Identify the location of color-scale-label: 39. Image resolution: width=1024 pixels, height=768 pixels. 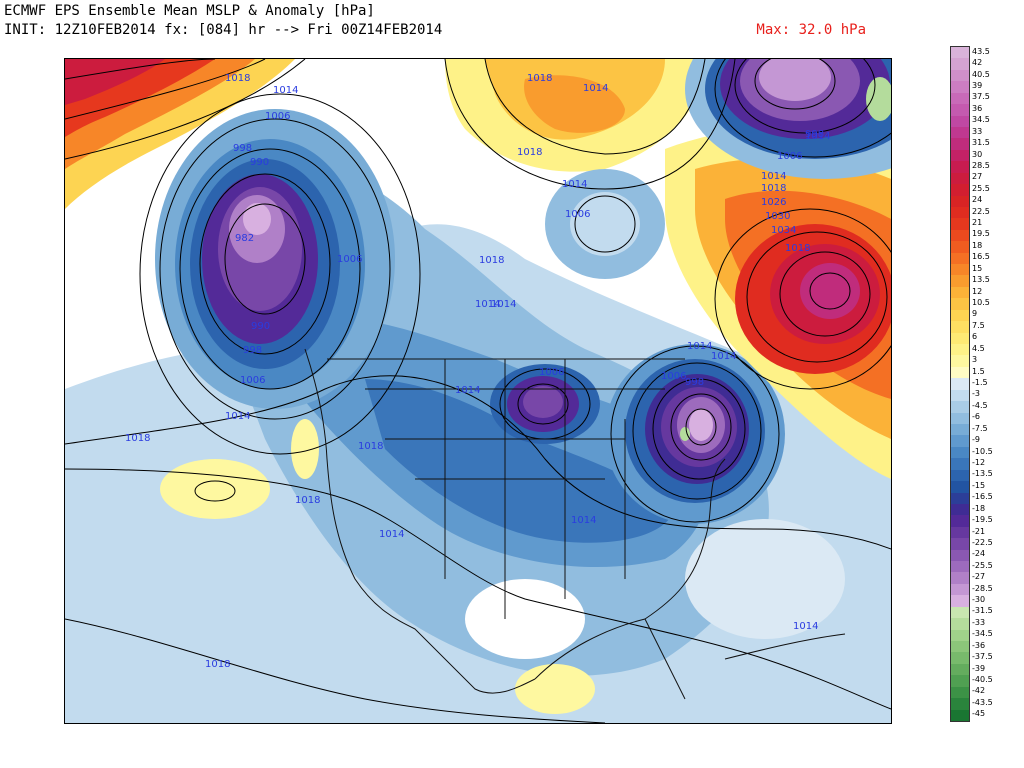
(977, 85).